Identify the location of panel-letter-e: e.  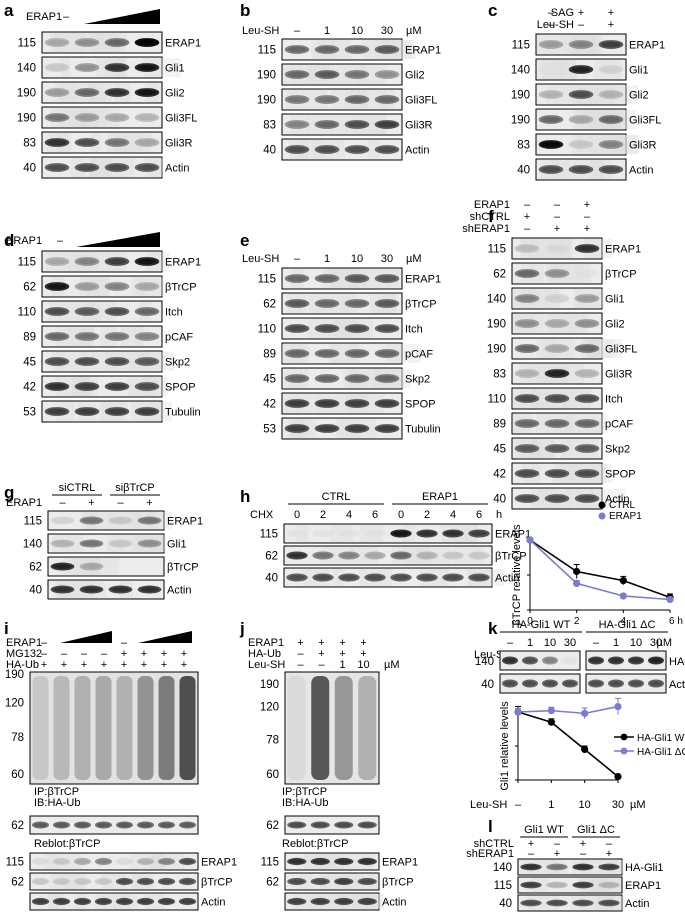
(244, 240).